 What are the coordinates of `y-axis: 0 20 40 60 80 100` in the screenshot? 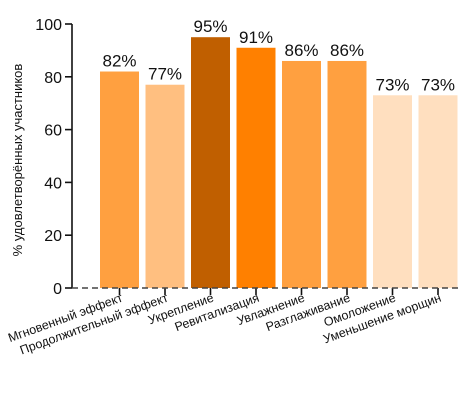 It's located at (54, 157).